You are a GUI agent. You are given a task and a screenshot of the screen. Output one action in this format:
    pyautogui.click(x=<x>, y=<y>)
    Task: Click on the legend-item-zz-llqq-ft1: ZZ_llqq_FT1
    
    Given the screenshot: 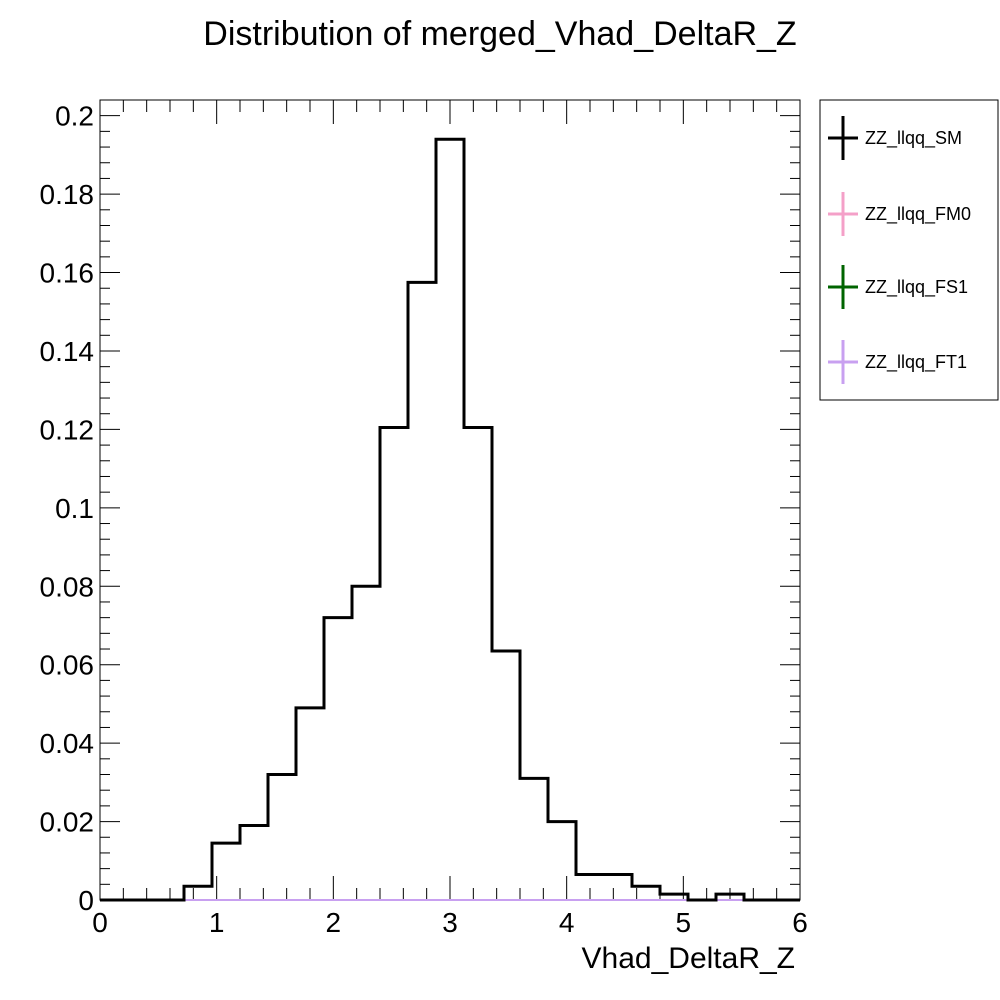 What is the action you would take?
    pyautogui.click(x=897, y=362)
    